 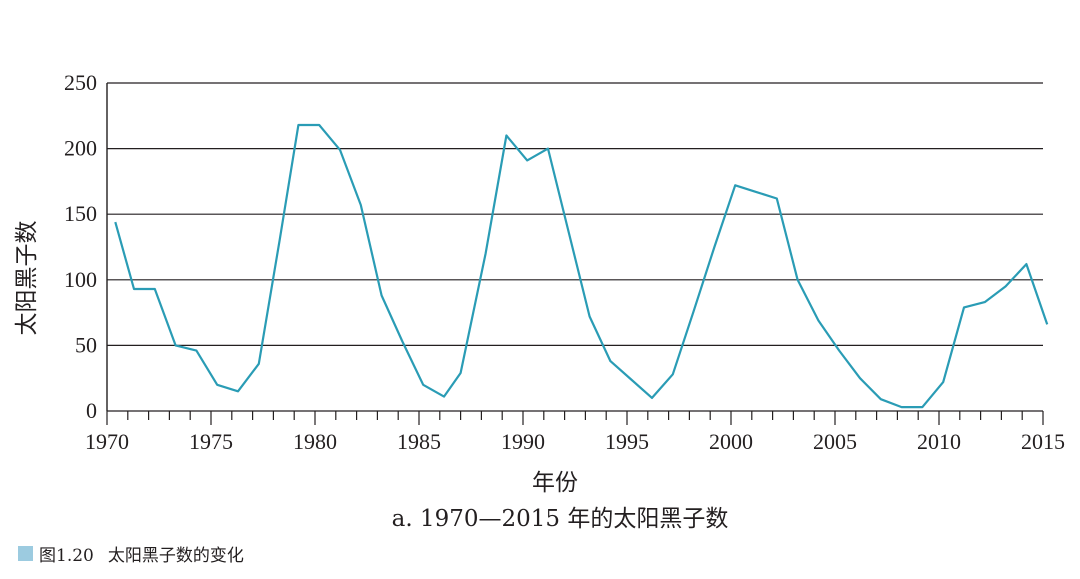 I want to click on caption-marker-icon, so click(x=25, y=553).